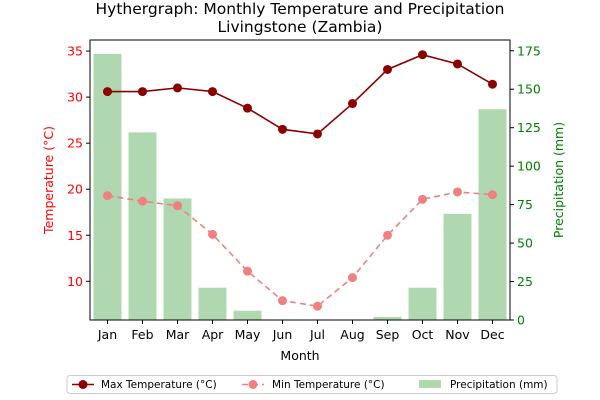 The width and height of the screenshot is (600, 400). What do you see at coordinates (388, 334) in the screenshot?
I see `x-axis-tick-label: Sep` at bounding box center [388, 334].